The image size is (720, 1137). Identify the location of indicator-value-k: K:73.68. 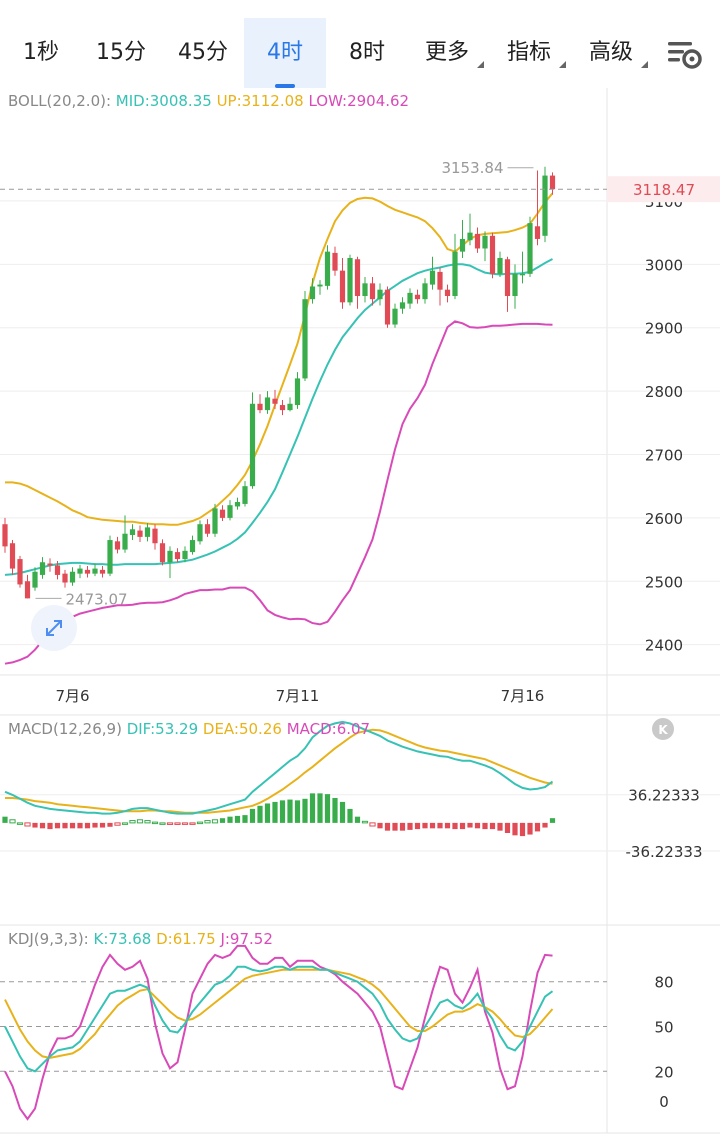
(120, 939).